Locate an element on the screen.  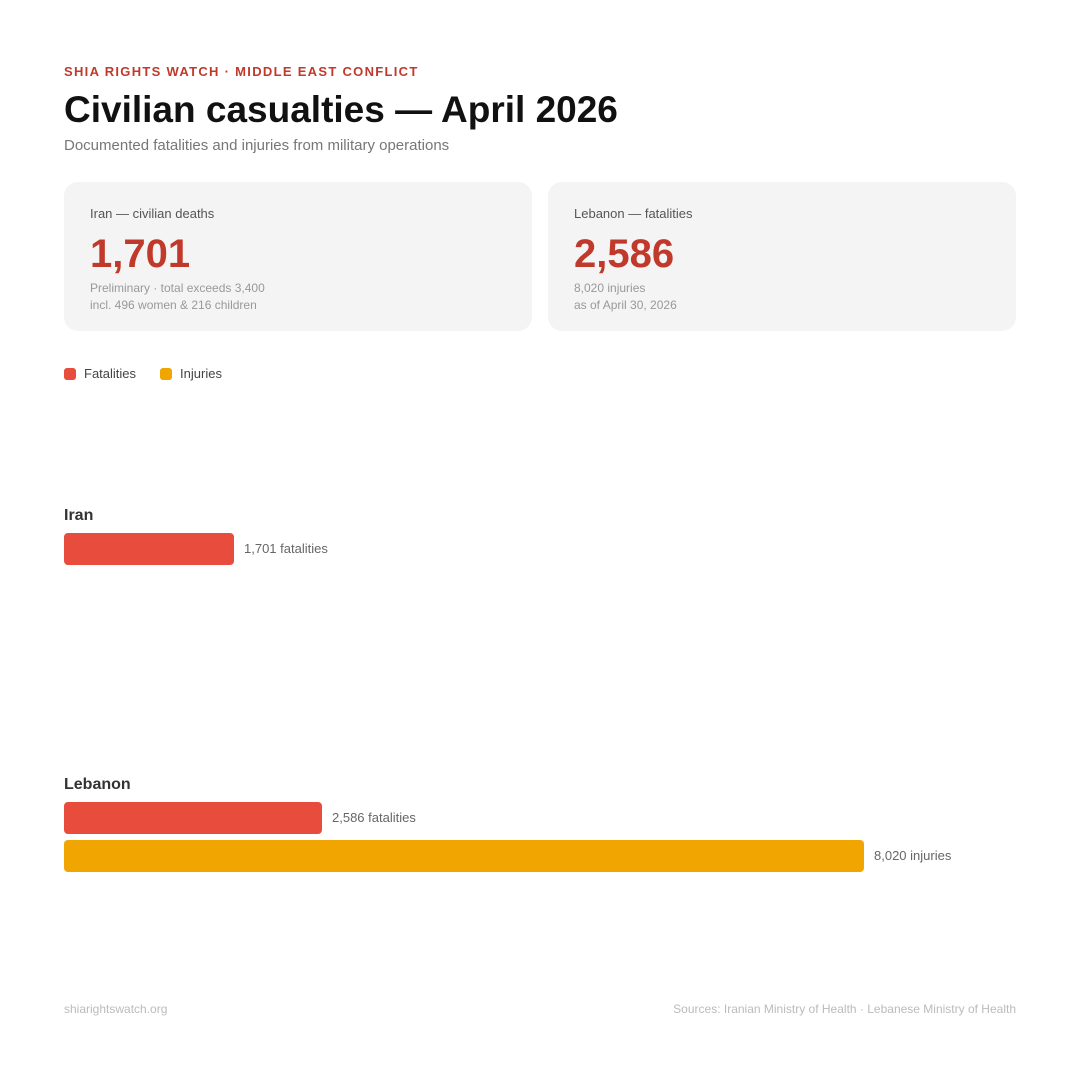
legend-label-injuries: Injuries is located at coordinates (201, 373).